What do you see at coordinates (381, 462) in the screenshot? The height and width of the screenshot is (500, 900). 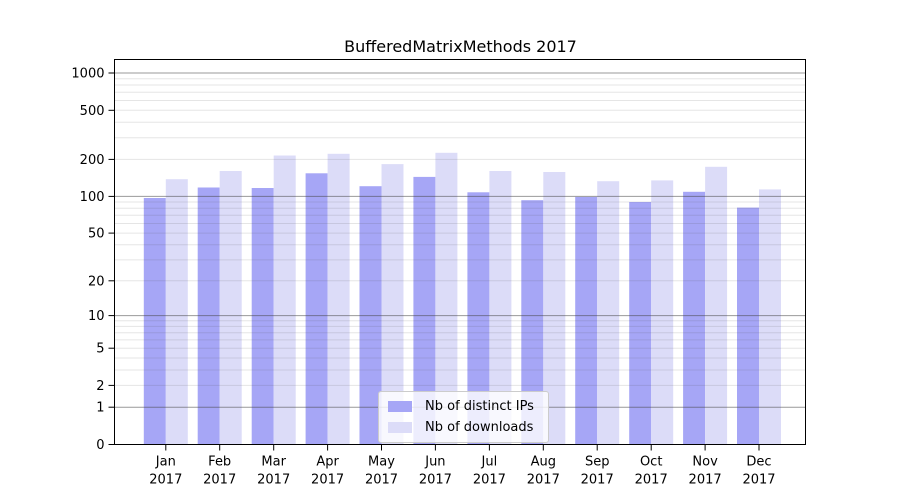 I see `x-tick-label-month: May` at bounding box center [381, 462].